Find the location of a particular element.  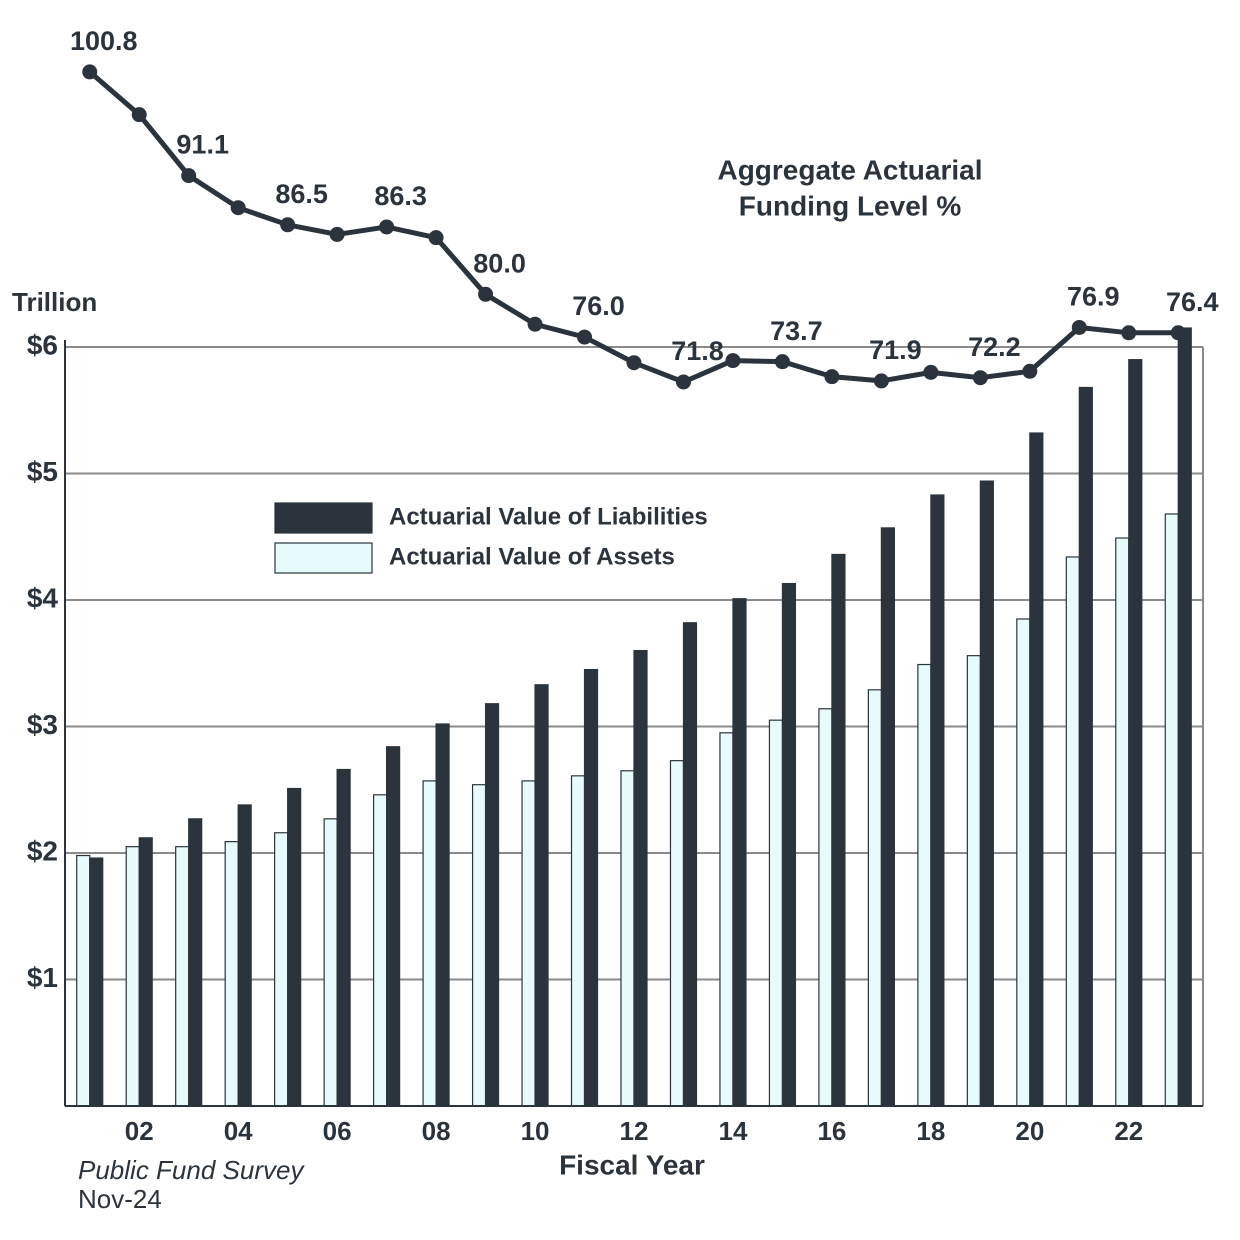

x-tick-label: 12 is located at coordinates (634, 1131).